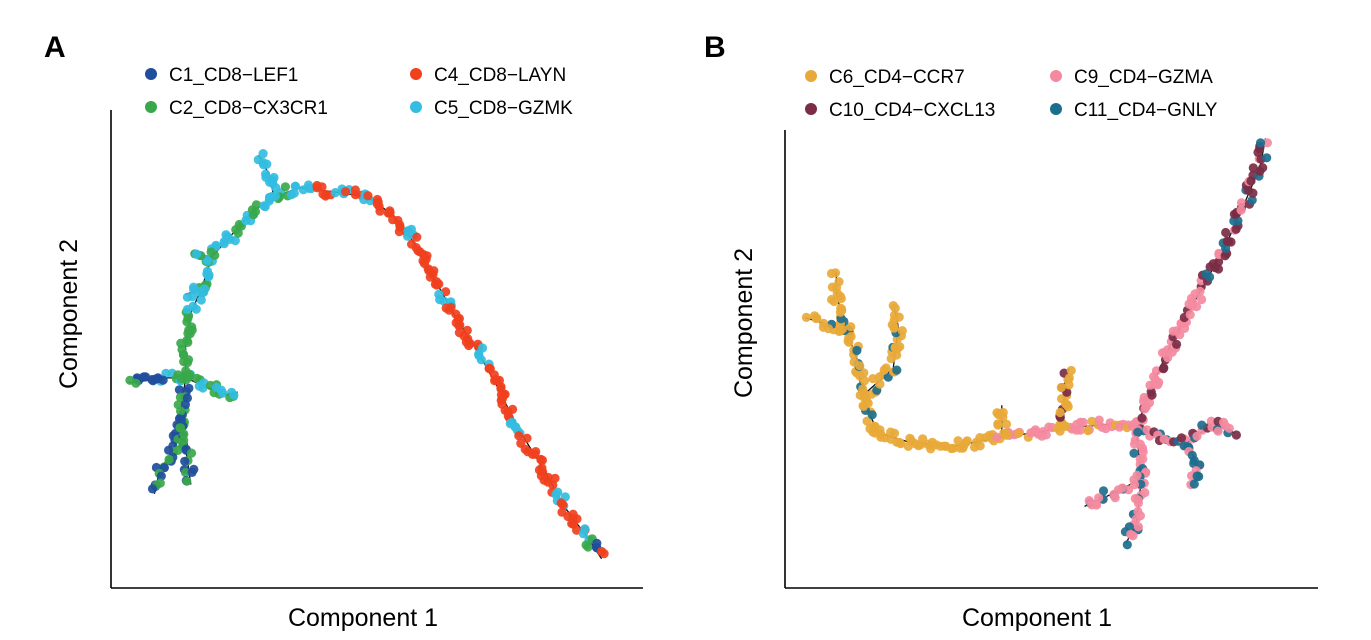  What do you see at coordinates (1056, 109) in the screenshot?
I see `legend-marker-c11` at bounding box center [1056, 109].